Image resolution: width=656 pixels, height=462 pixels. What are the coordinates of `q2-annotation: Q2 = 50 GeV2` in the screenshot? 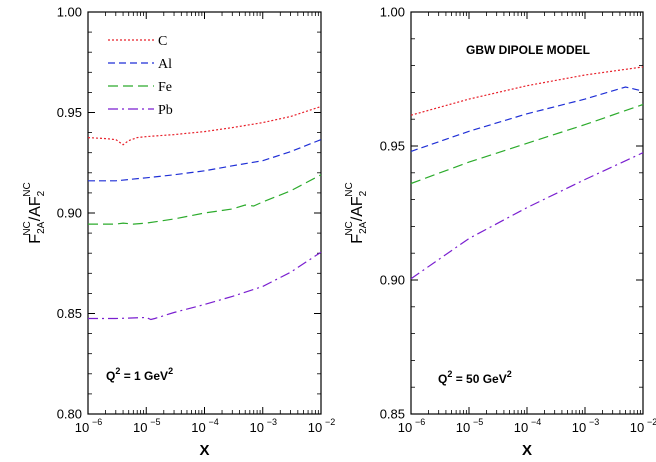 It's located at (475, 377).